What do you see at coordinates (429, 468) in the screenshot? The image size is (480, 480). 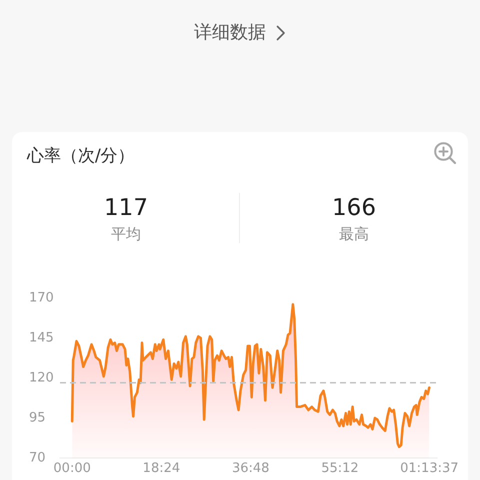 I see `x-tick-label: 01:13:37` at bounding box center [429, 468].